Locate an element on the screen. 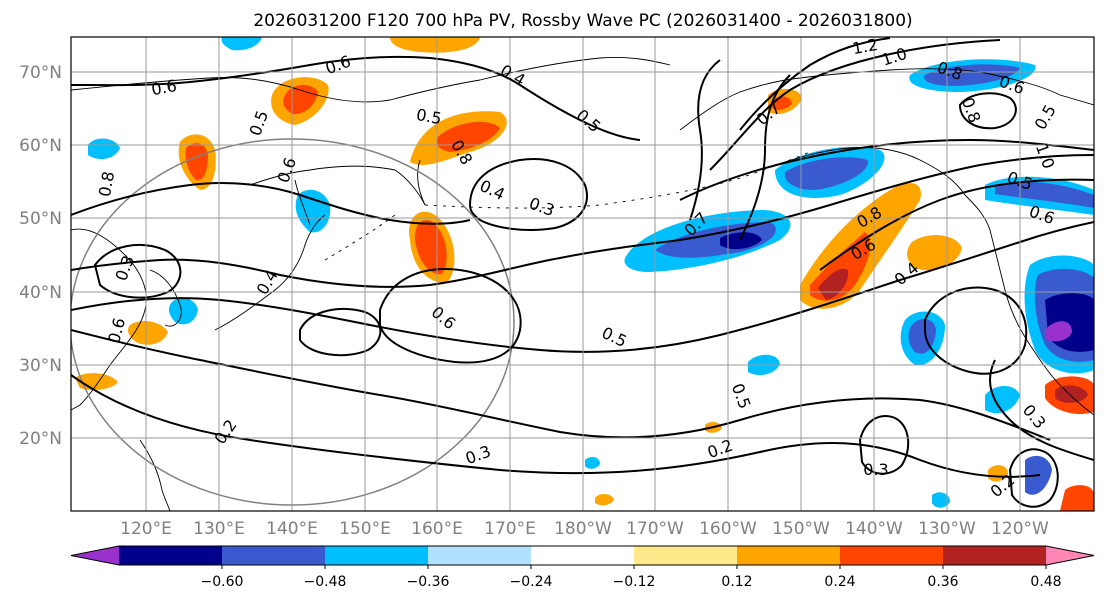 This screenshot has width=1105, height=604. colorbar-outline is located at coordinates (582, 555).